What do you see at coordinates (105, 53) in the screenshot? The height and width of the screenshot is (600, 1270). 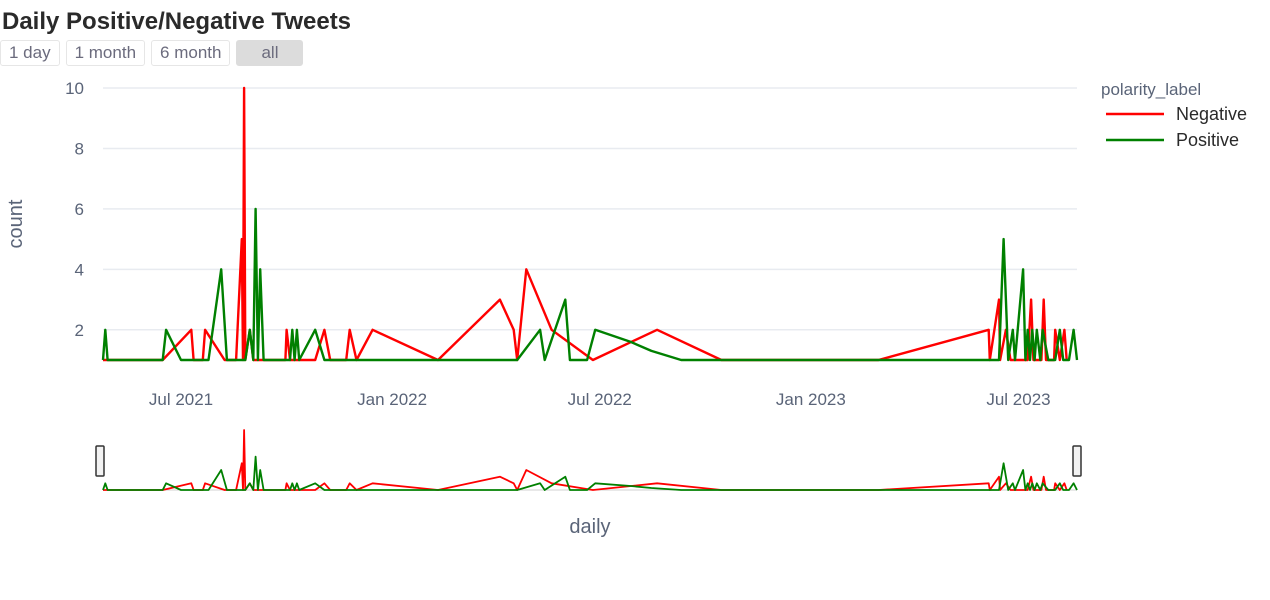 I see `range-button-1-month: 1 month` at bounding box center [105, 53].